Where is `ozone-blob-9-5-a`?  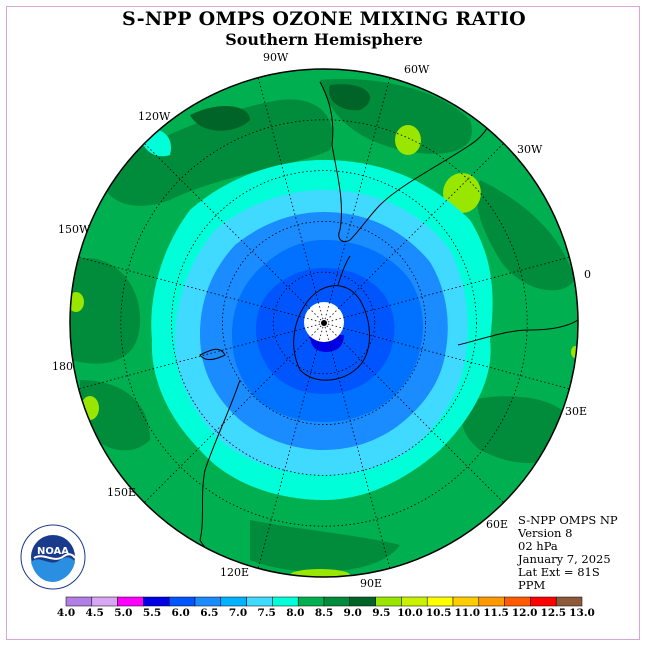
ozone-blob-9-5-a is located at coordinates (408, 140).